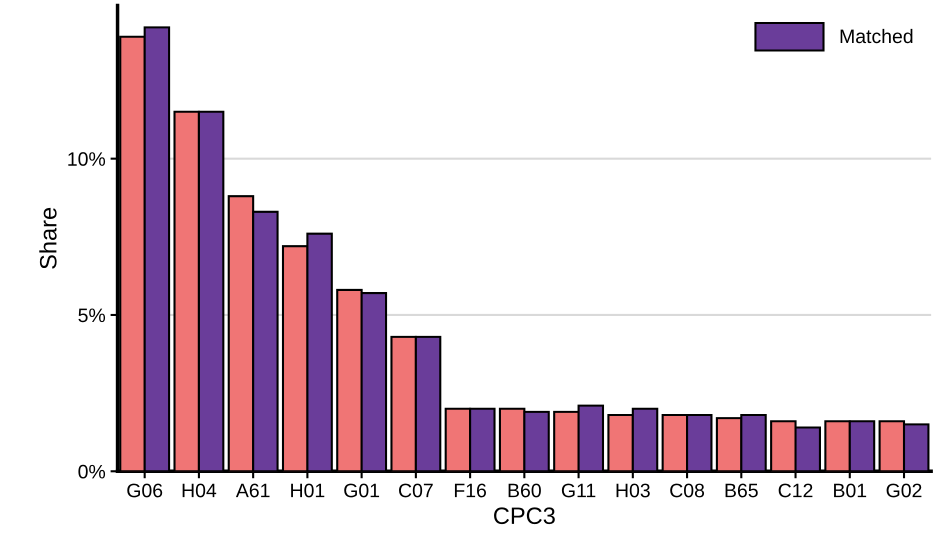  I want to click on x-tick-label: C07, so click(416, 491).